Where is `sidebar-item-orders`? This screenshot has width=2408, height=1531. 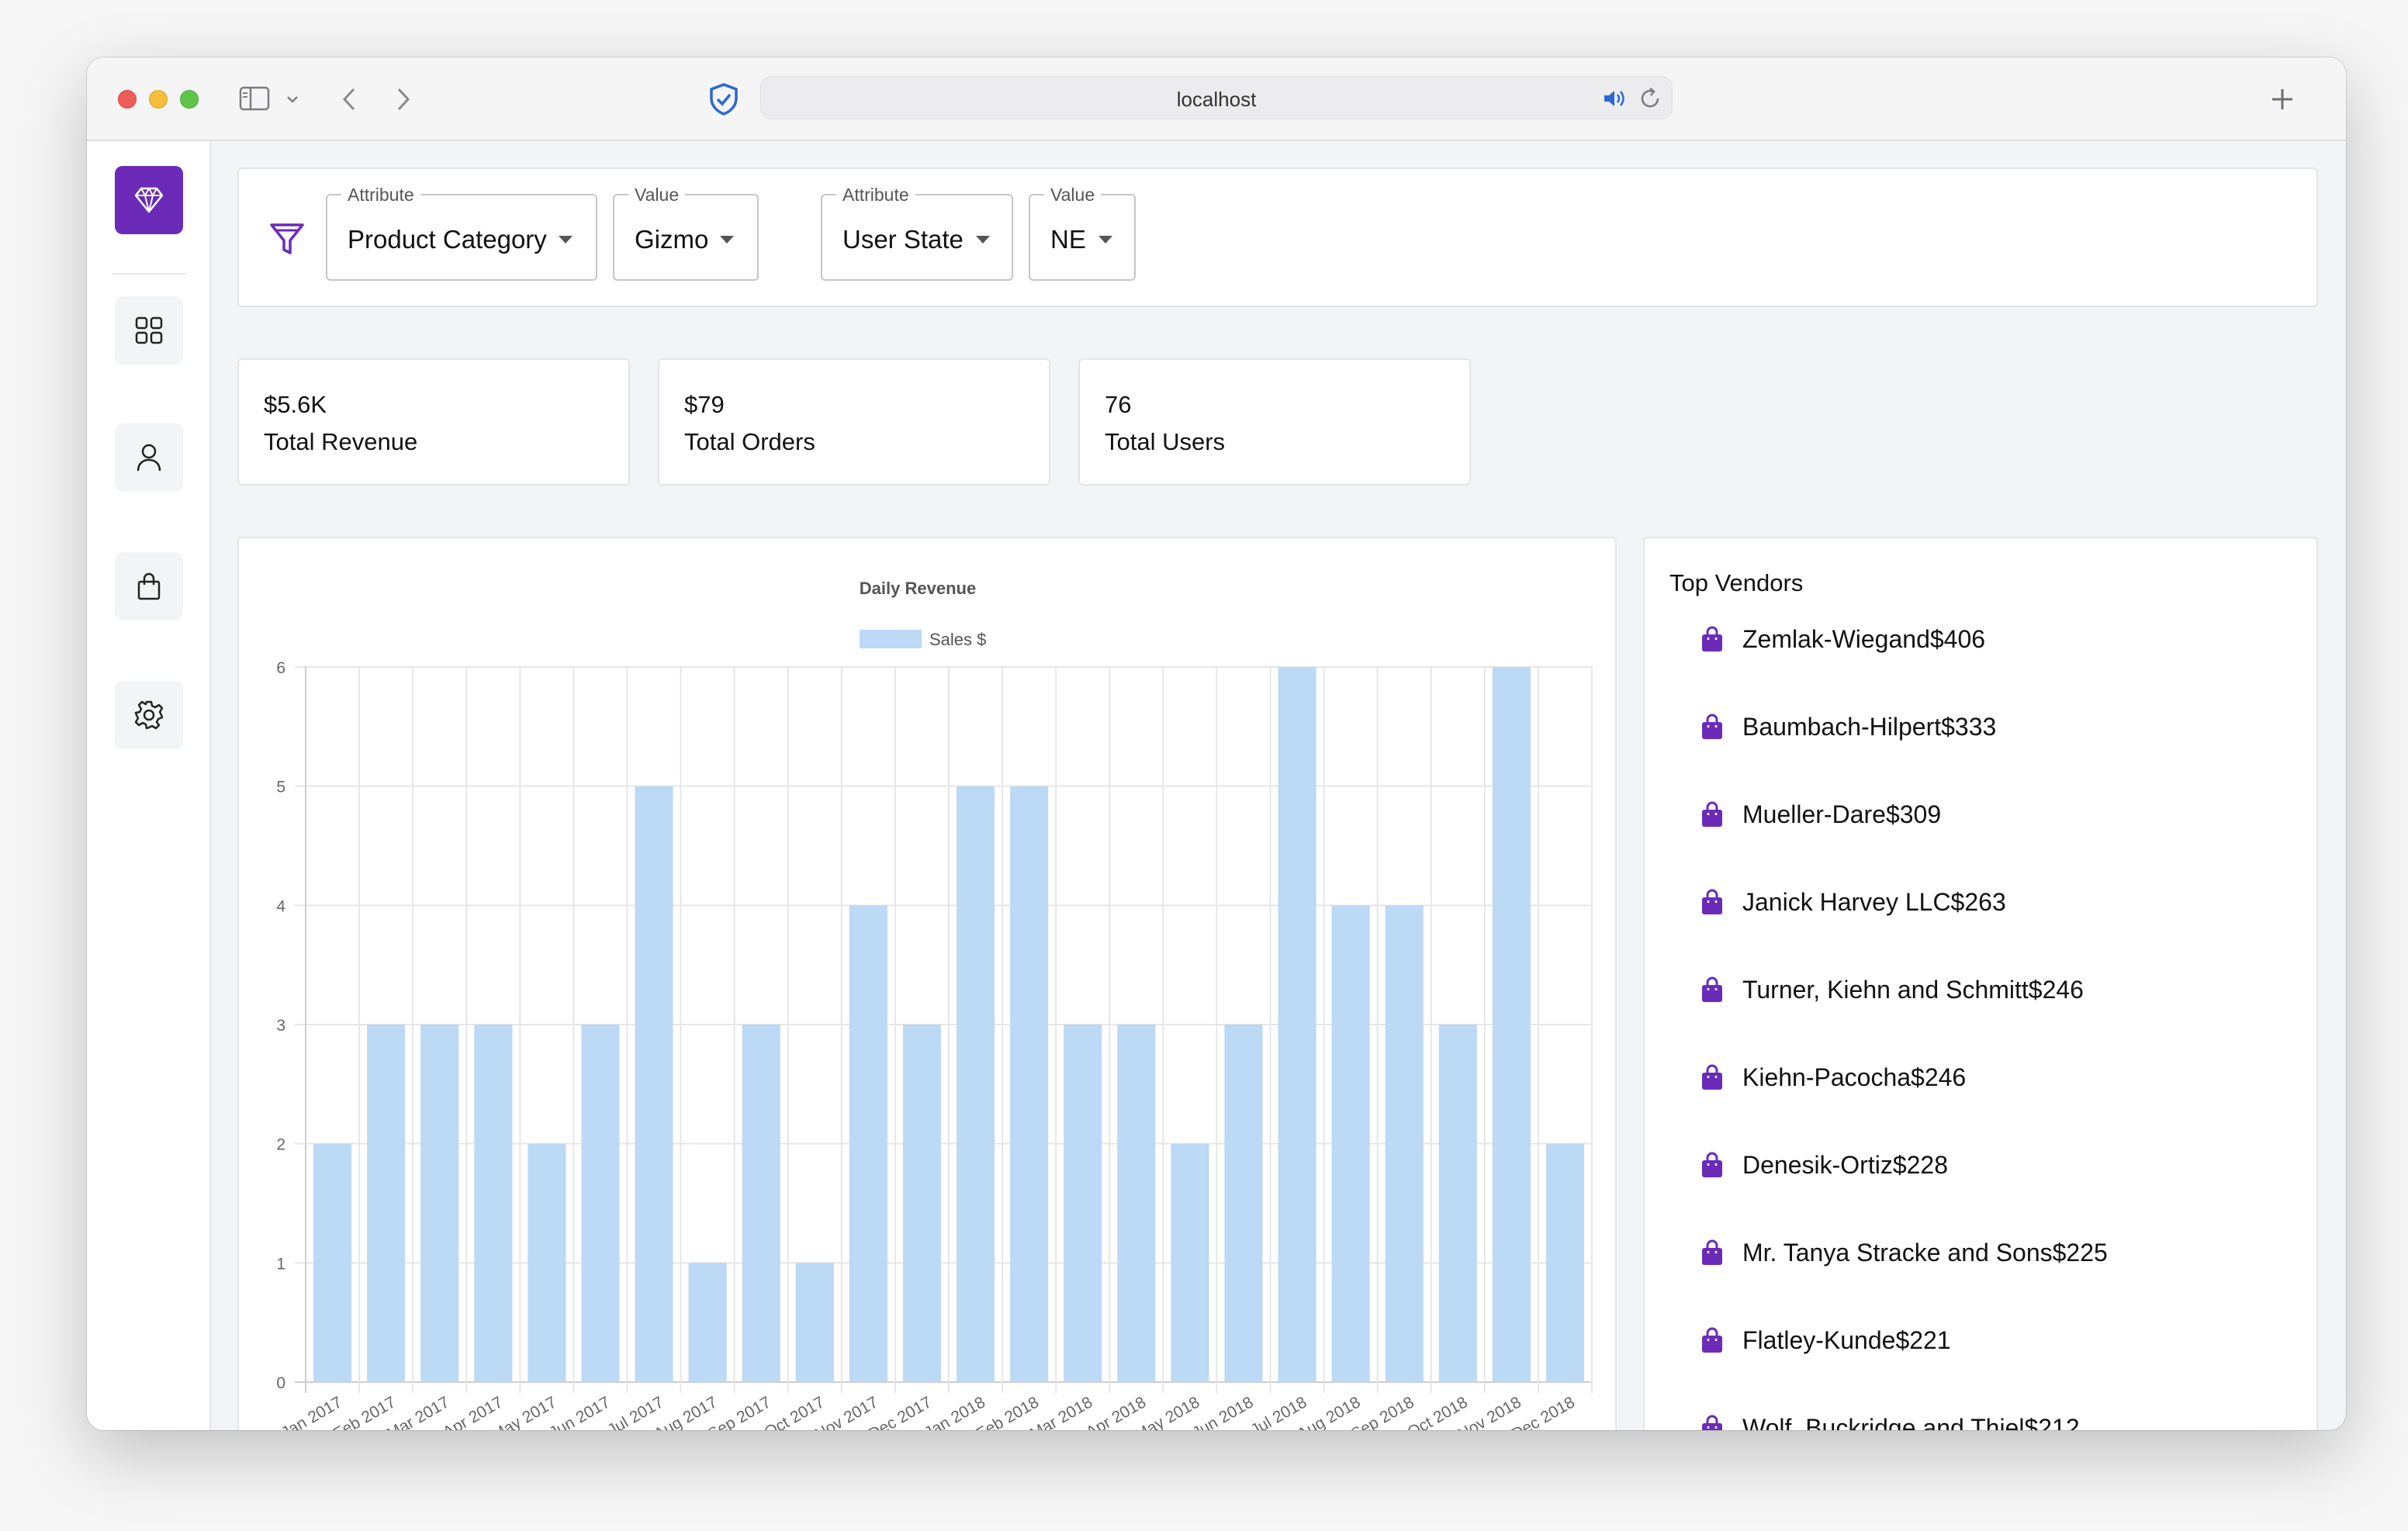 sidebar-item-orders is located at coordinates (149, 586).